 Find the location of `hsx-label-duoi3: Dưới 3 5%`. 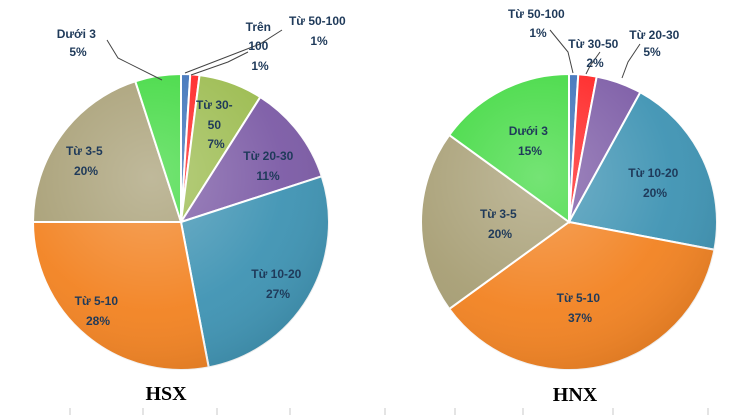

hsx-label-duoi3: Dưới 3 5% is located at coordinates (78, 43).